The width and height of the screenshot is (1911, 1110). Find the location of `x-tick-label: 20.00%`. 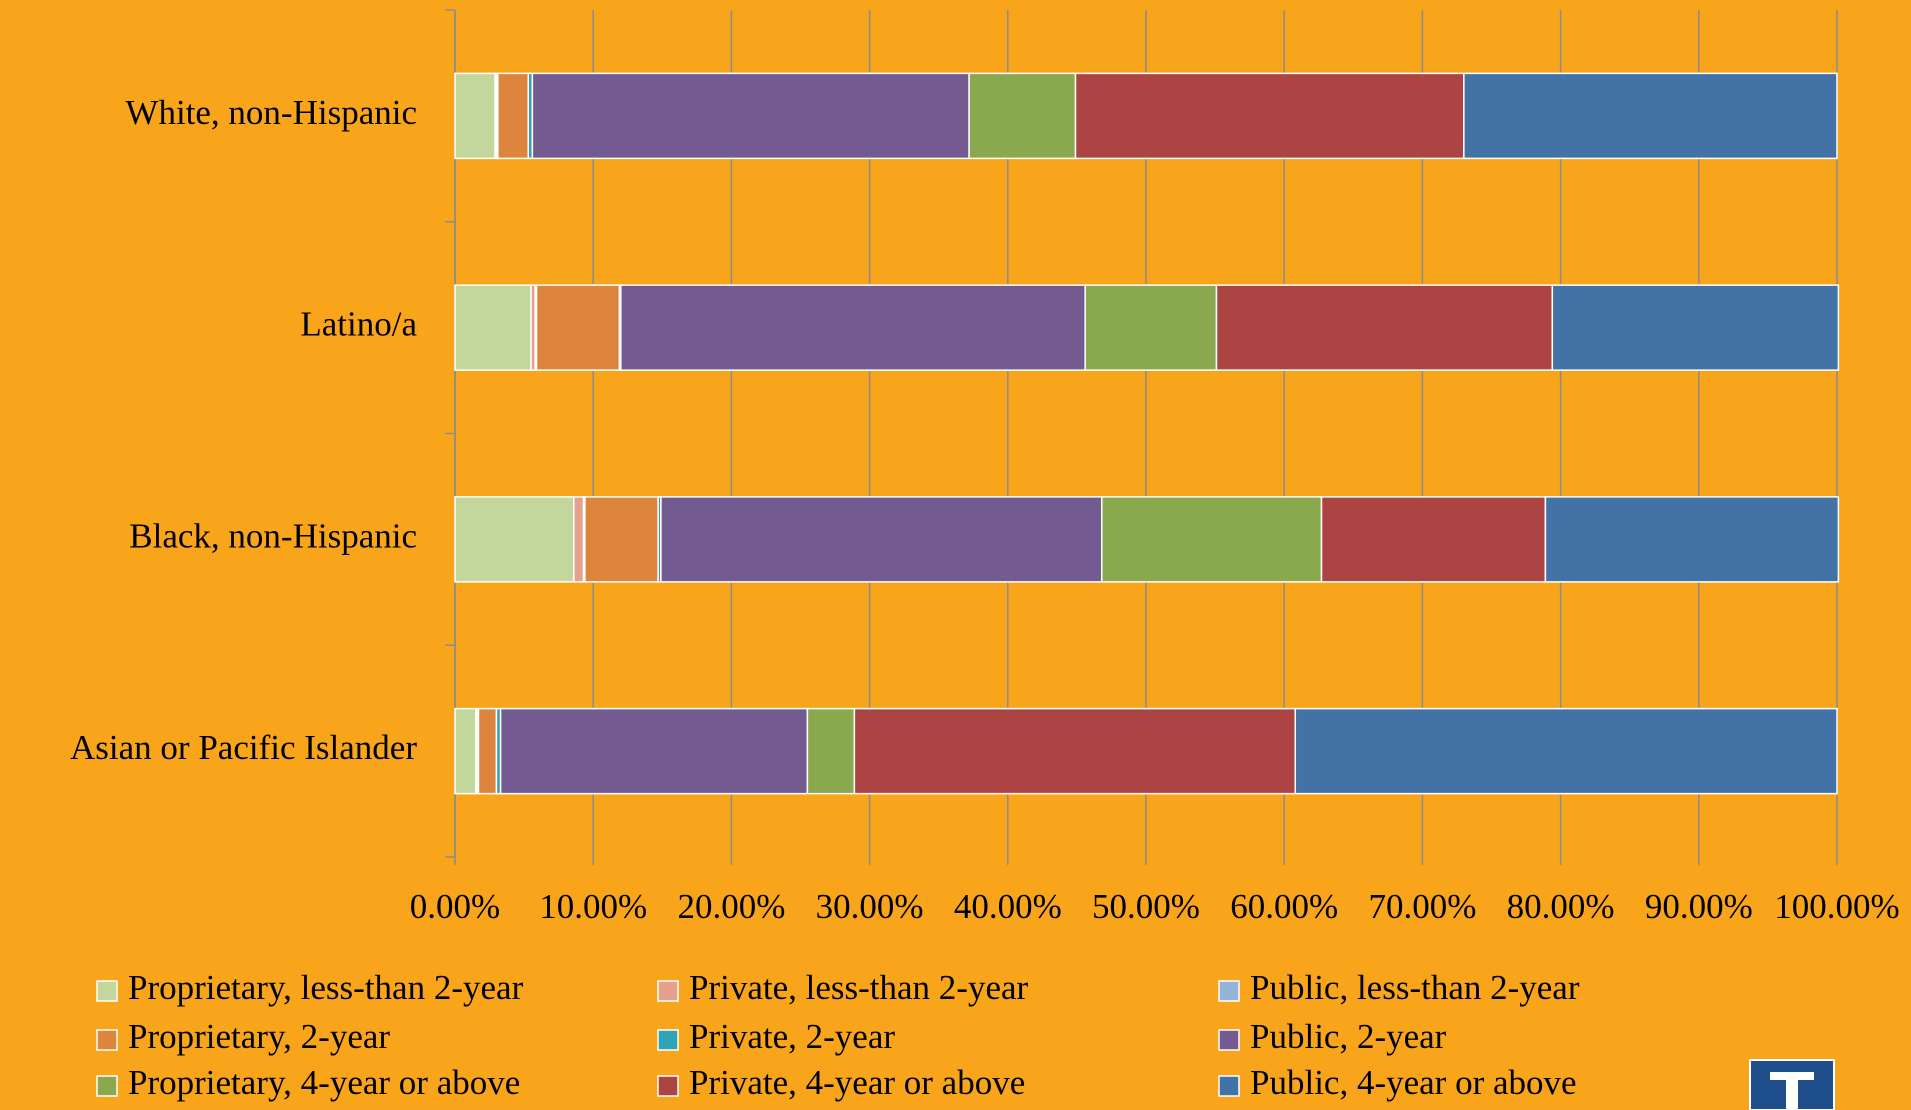

x-tick-label: 20.00% is located at coordinates (731, 906).